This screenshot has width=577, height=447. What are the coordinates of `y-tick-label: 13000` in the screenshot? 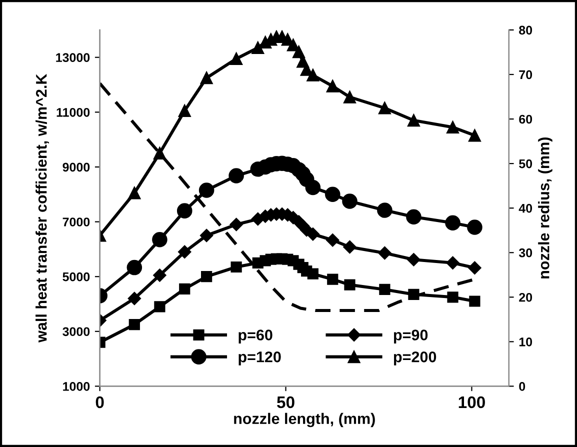 It's located at (73, 57).